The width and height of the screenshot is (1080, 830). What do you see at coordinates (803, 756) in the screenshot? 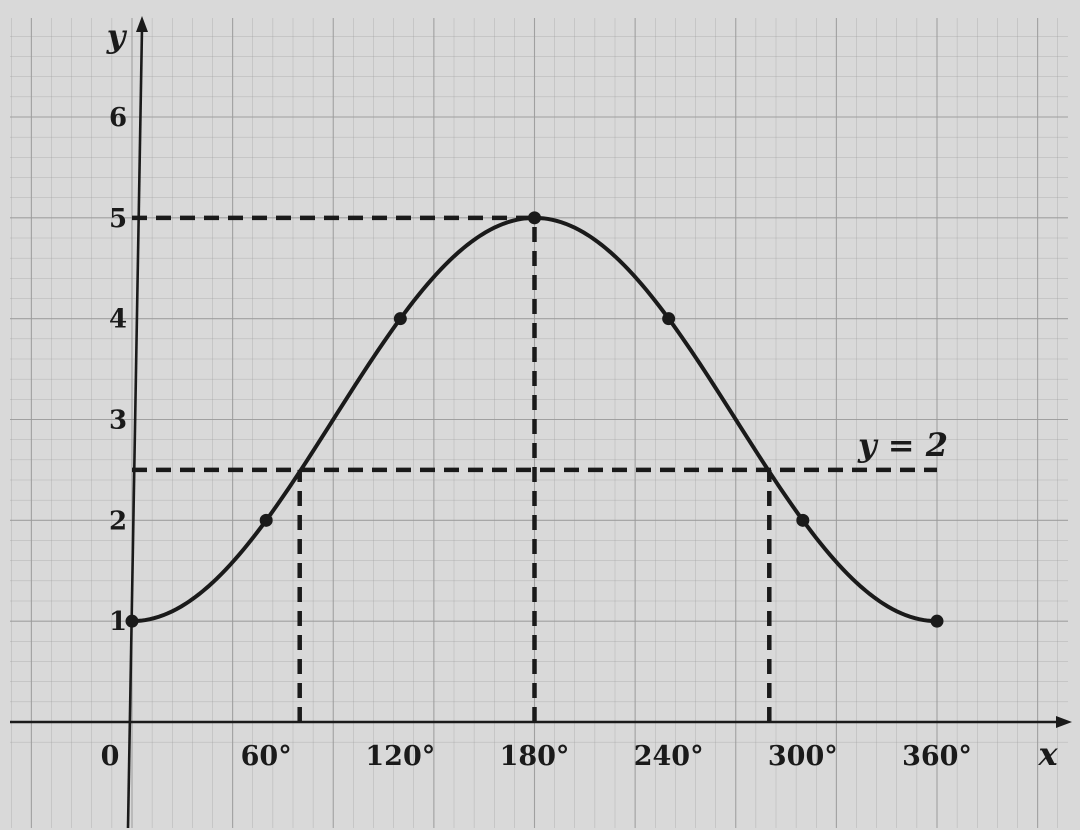
I see `x-tick-label: 300°` at bounding box center [803, 756].